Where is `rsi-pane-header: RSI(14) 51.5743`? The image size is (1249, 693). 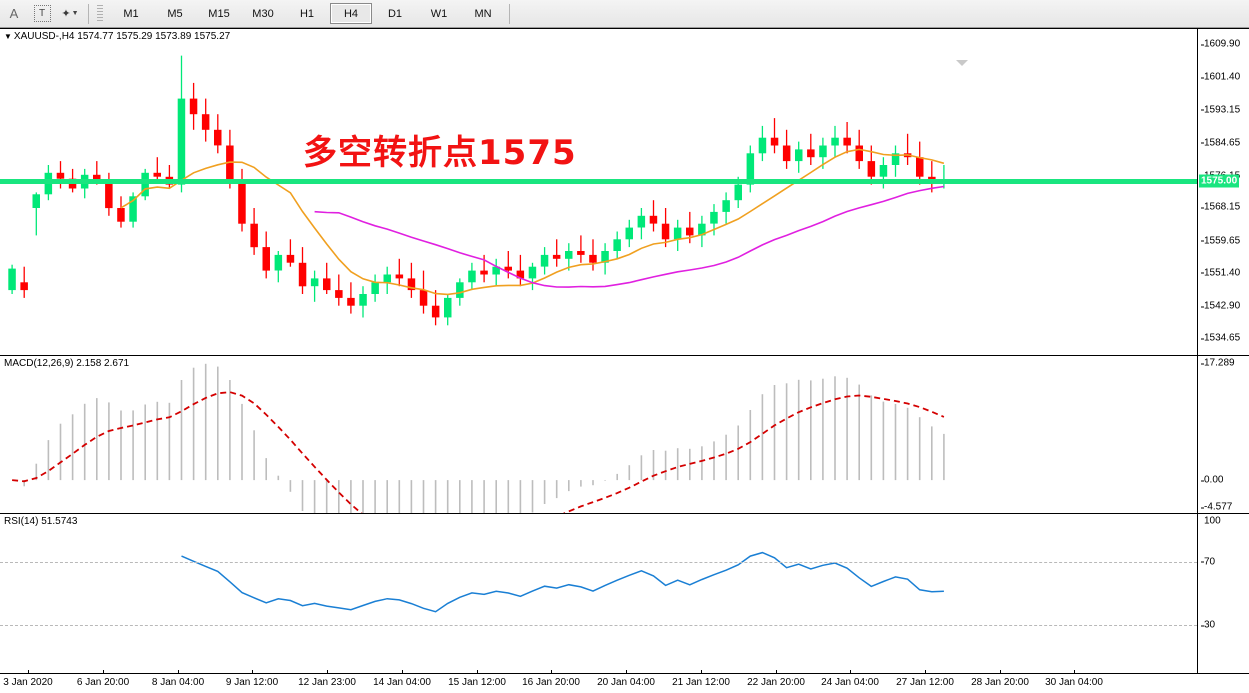 rsi-pane-header: RSI(14) 51.5743 is located at coordinates (41, 521).